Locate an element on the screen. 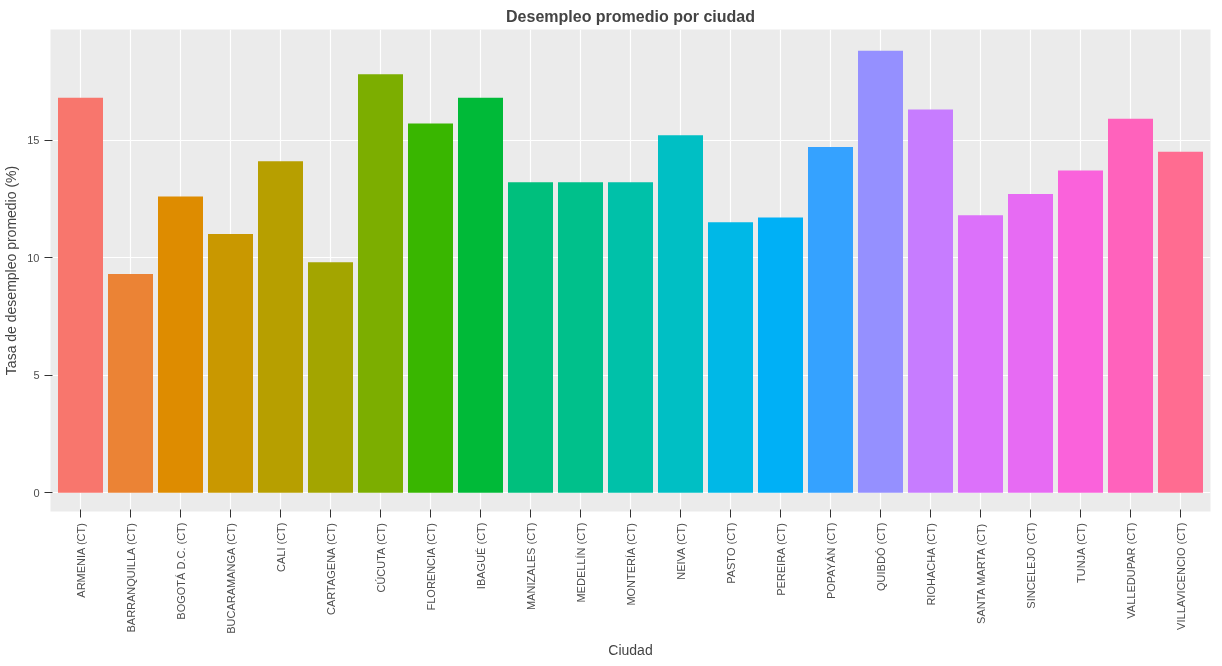 The height and width of the screenshot is (666, 1222). x-tick-label: RIOHACHA (CT) is located at coordinates (930, 564).